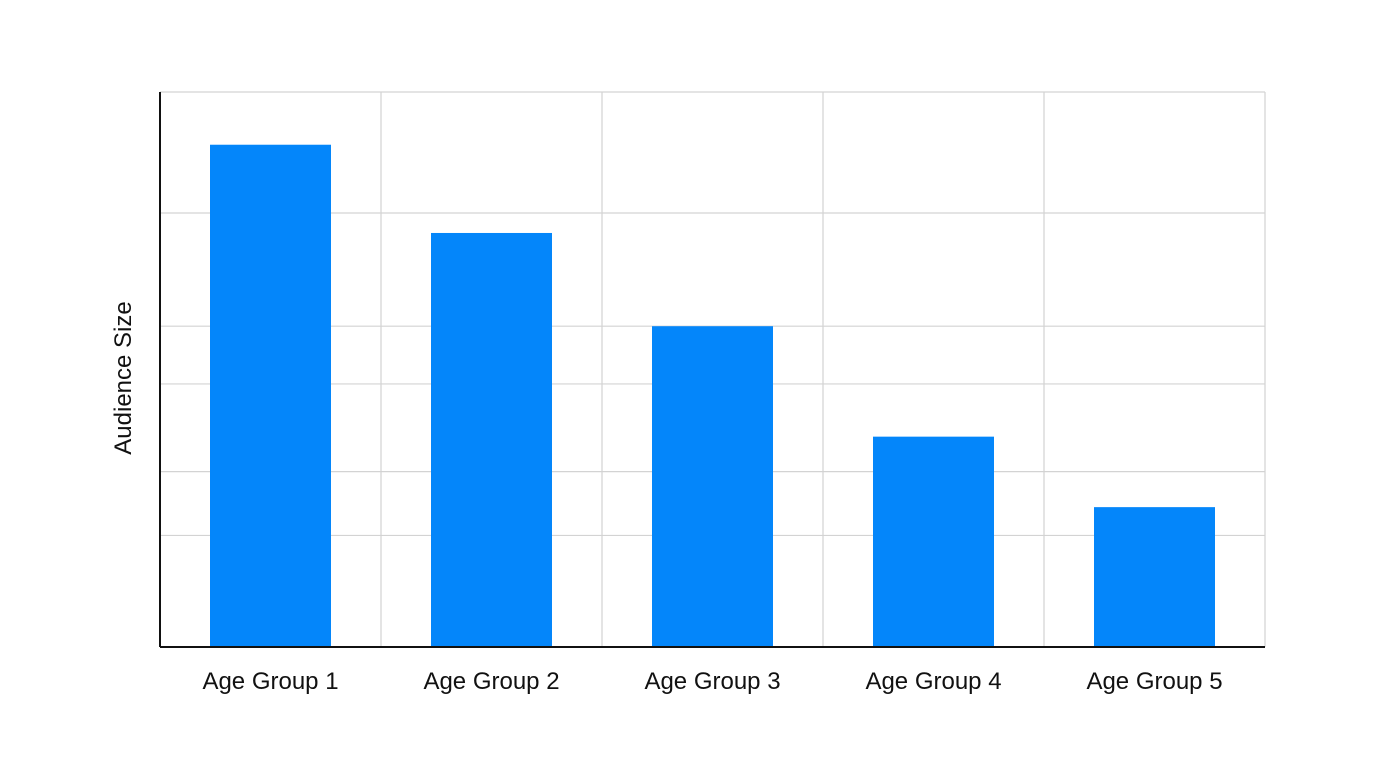 This screenshot has height=768, width=1376. I want to click on x-tick-label: Age Group 5, so click(1154, 681).